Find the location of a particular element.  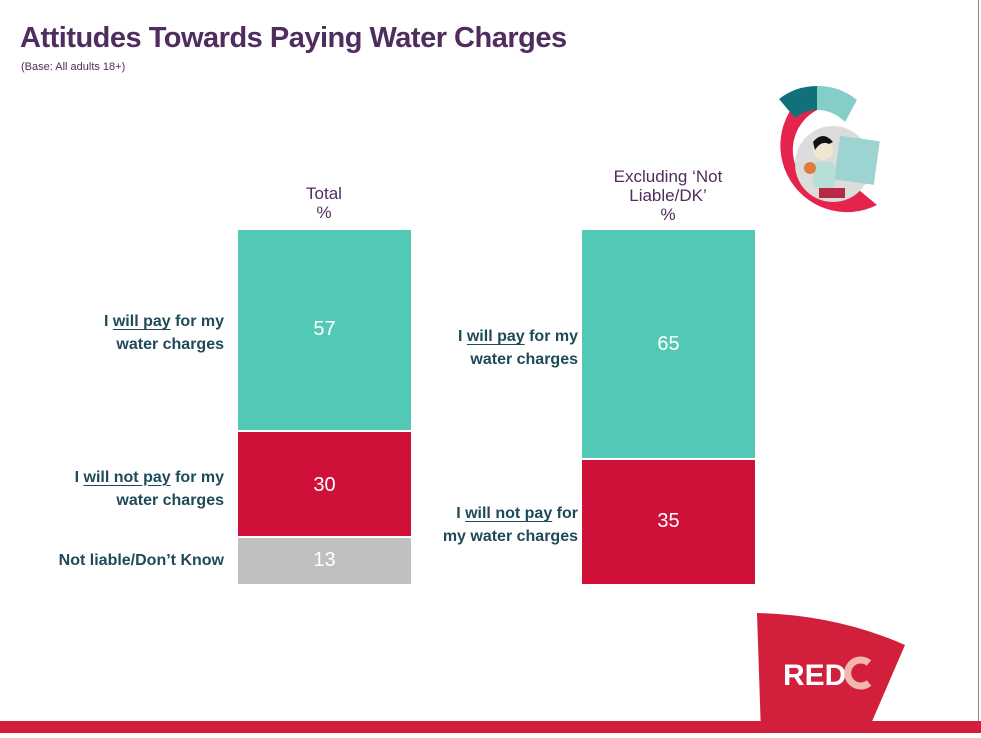

category-label: Not liable/Don’t Know is located at coordinates (114, 560).